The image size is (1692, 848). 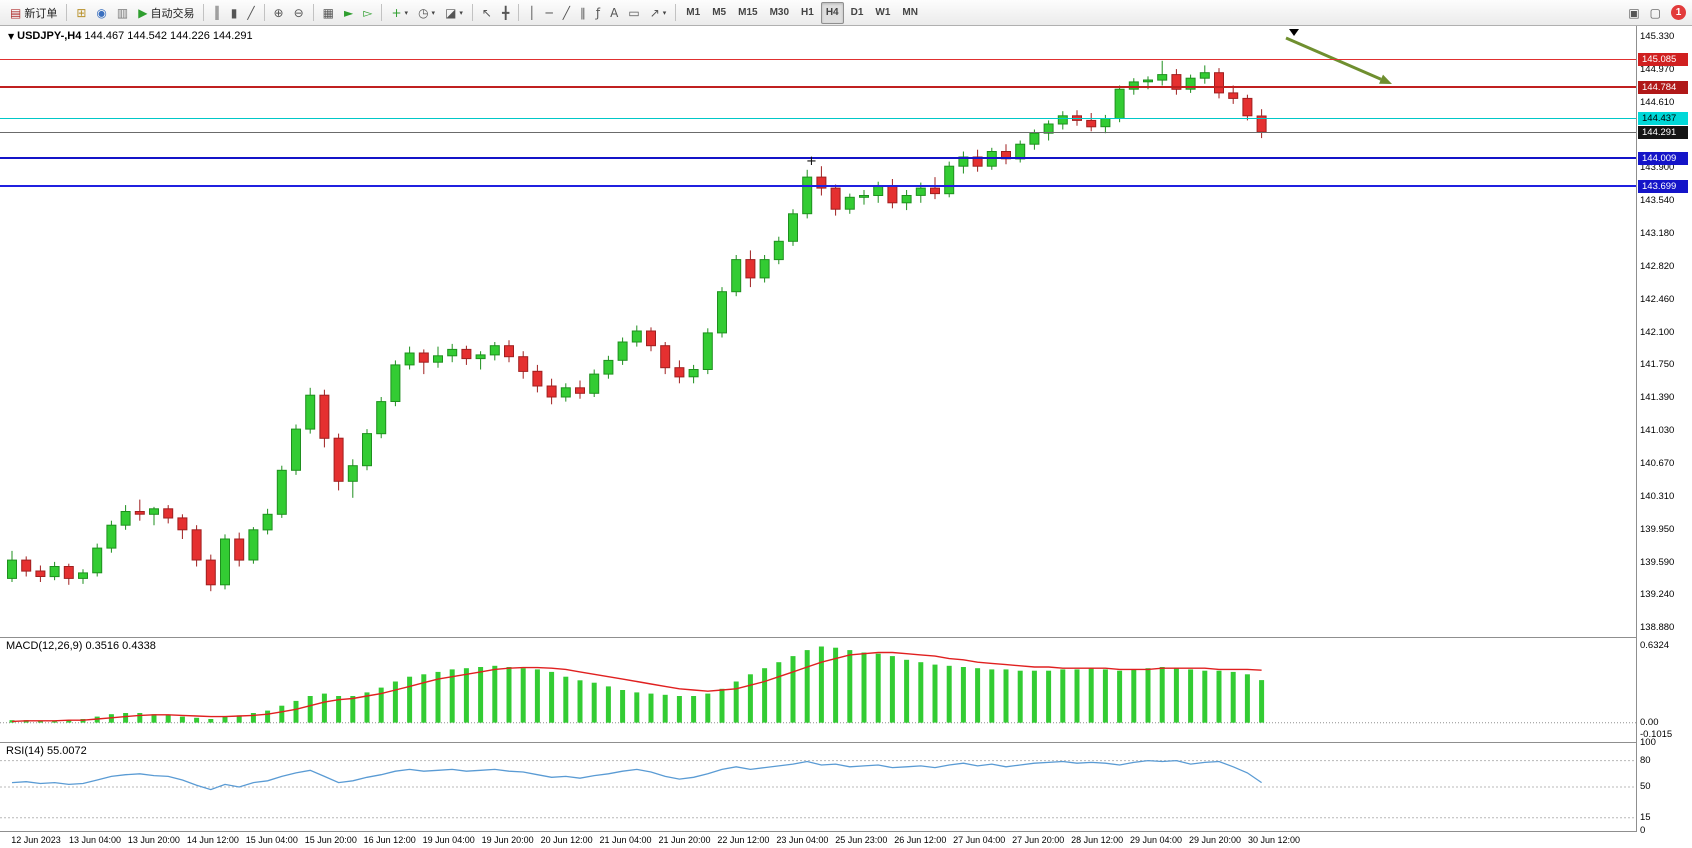 I want to click on time-label: 23 Jun 04:00, so click(x=802, y=840).